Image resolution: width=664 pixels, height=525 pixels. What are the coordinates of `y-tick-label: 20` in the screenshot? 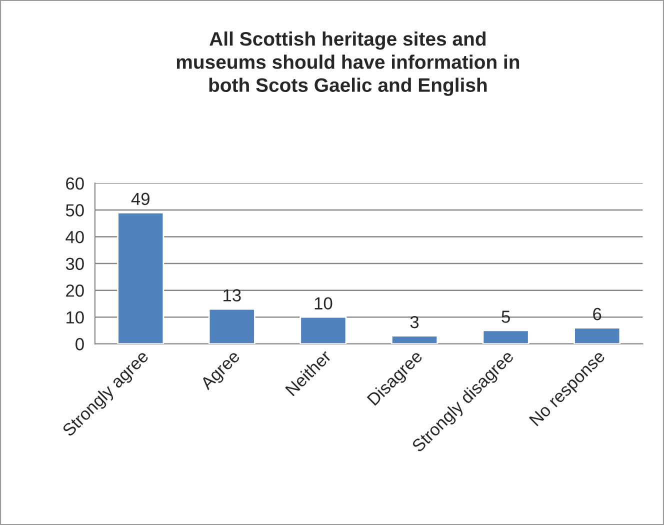 It's located at (75, 290).